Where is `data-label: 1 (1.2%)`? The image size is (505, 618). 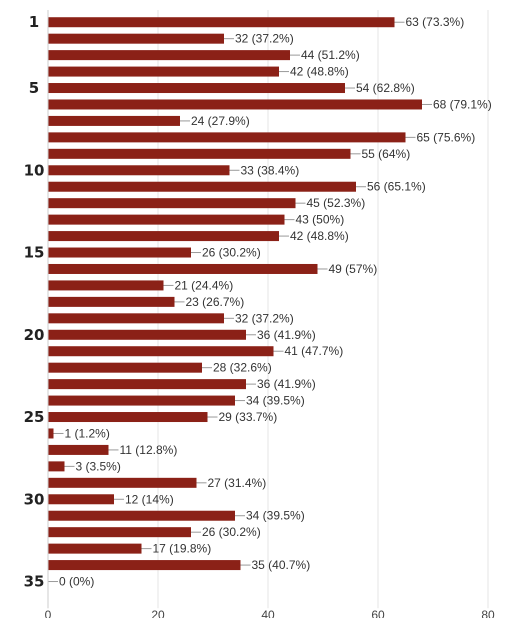
data-label: 1 (1.2%) is located at coordinates (87, 433).